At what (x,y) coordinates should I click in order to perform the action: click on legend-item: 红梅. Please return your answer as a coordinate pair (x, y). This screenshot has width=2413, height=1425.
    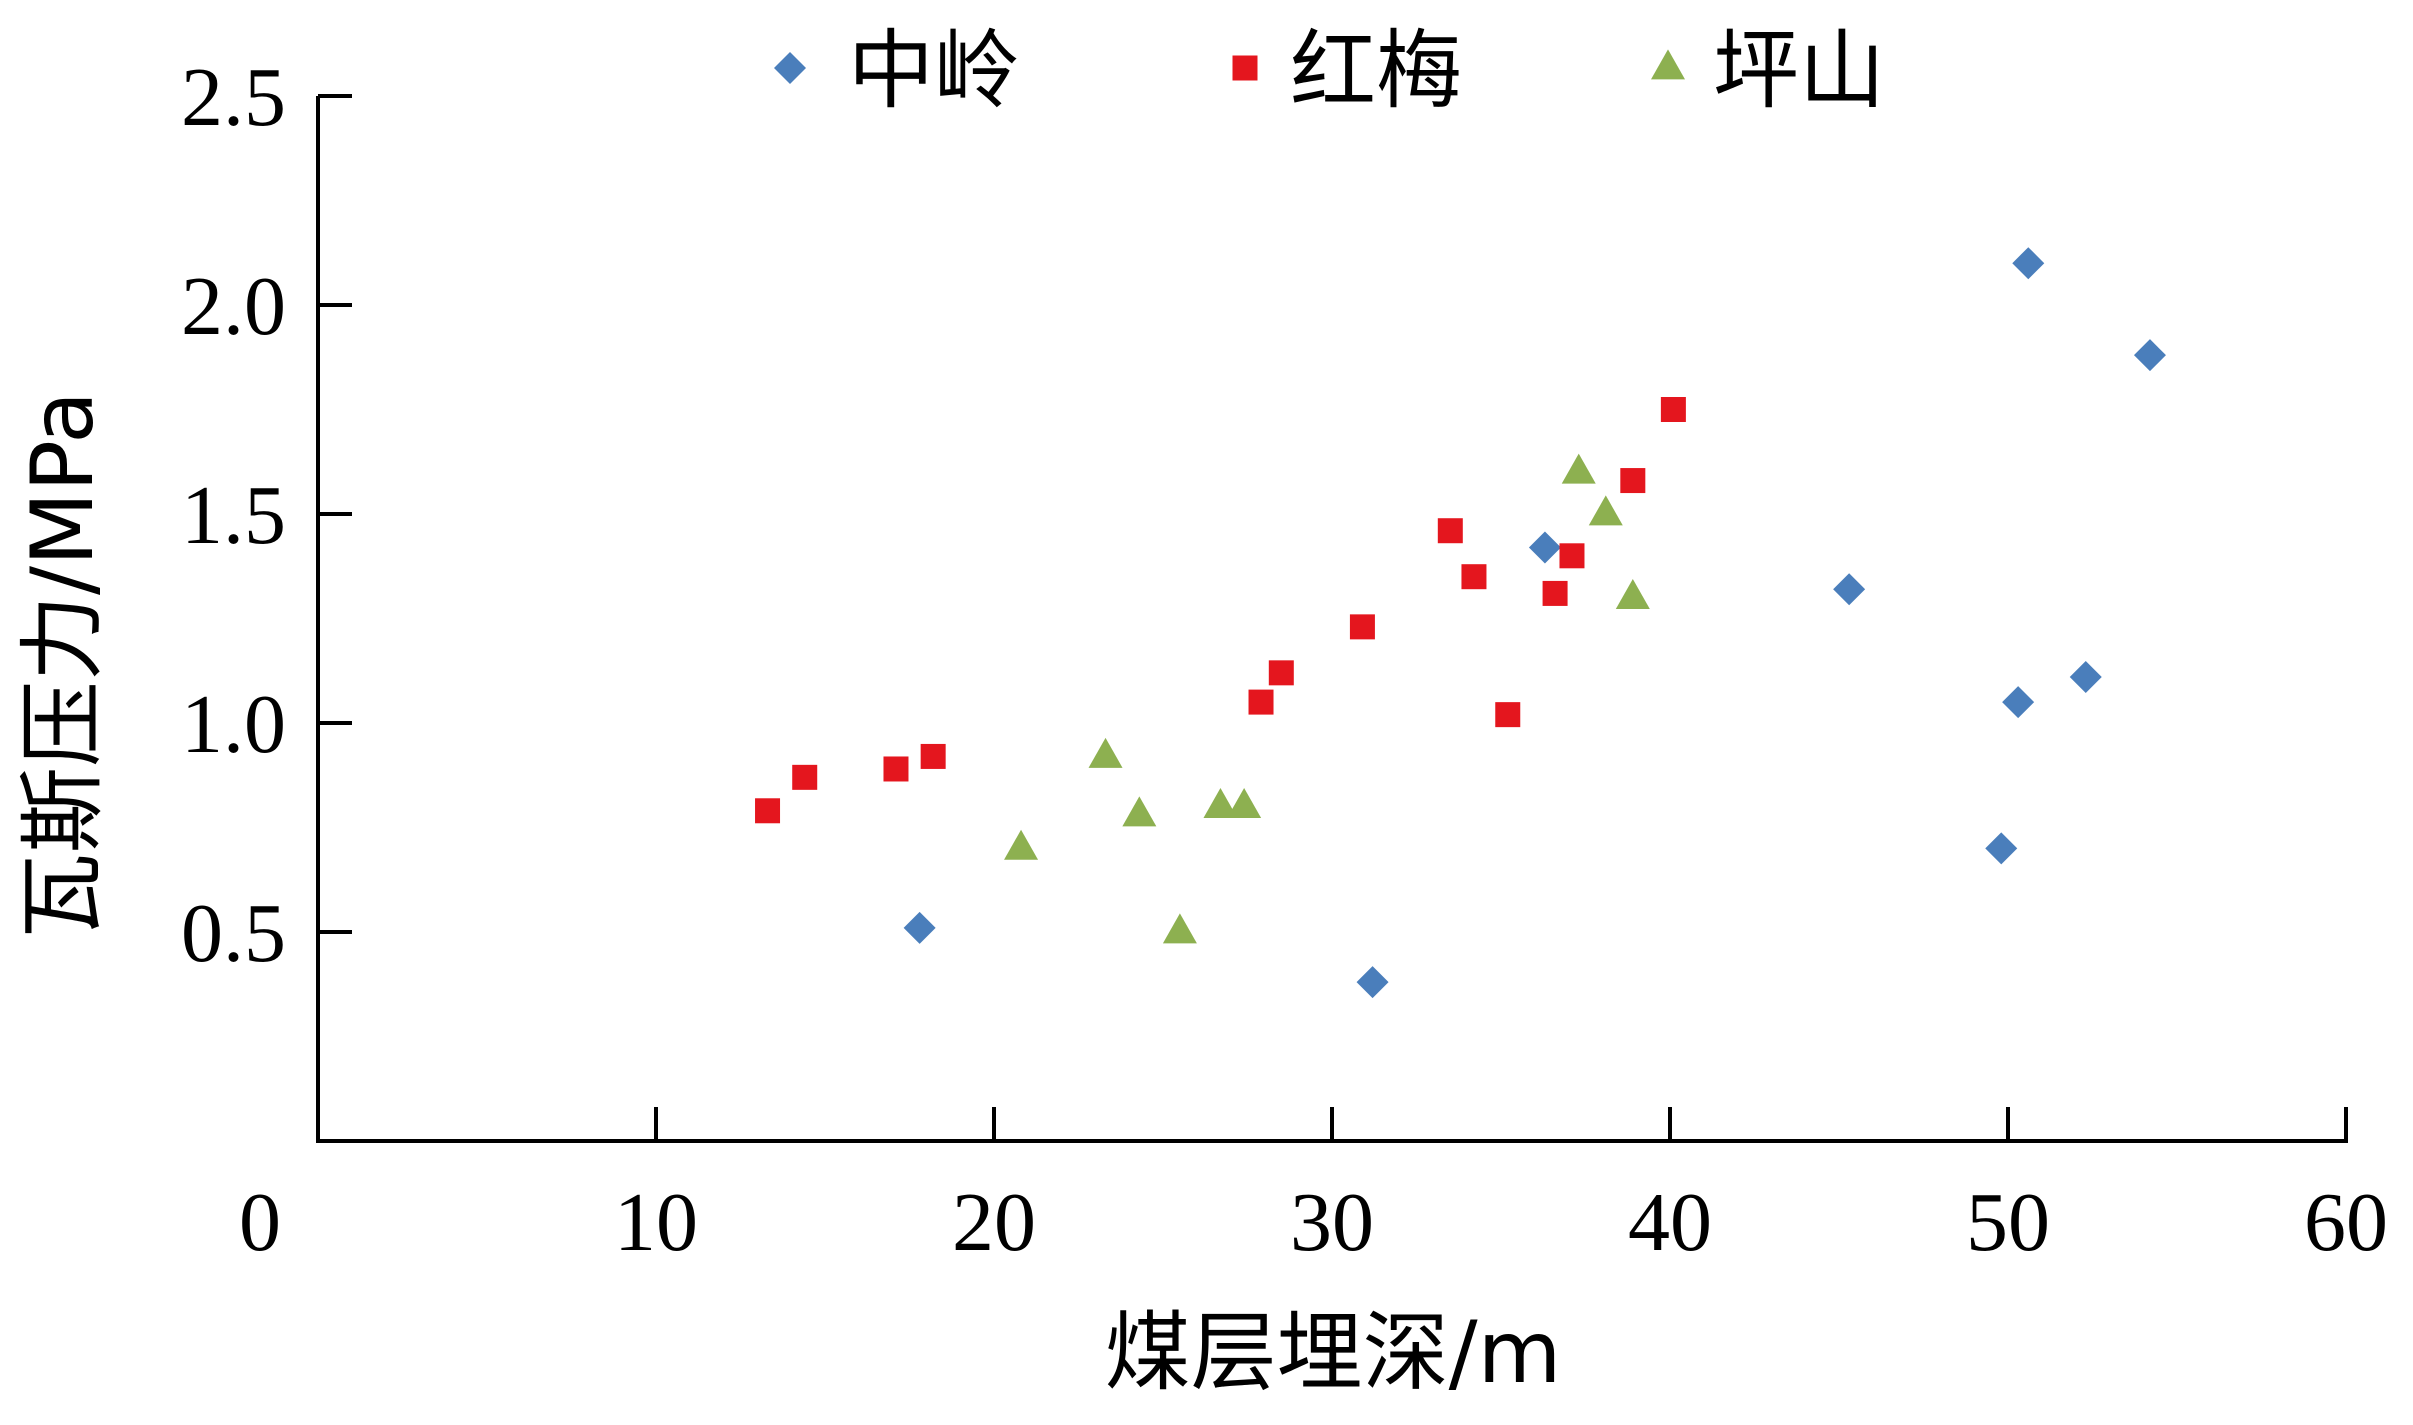
    Looking at the image, I should click on (1347, 71).